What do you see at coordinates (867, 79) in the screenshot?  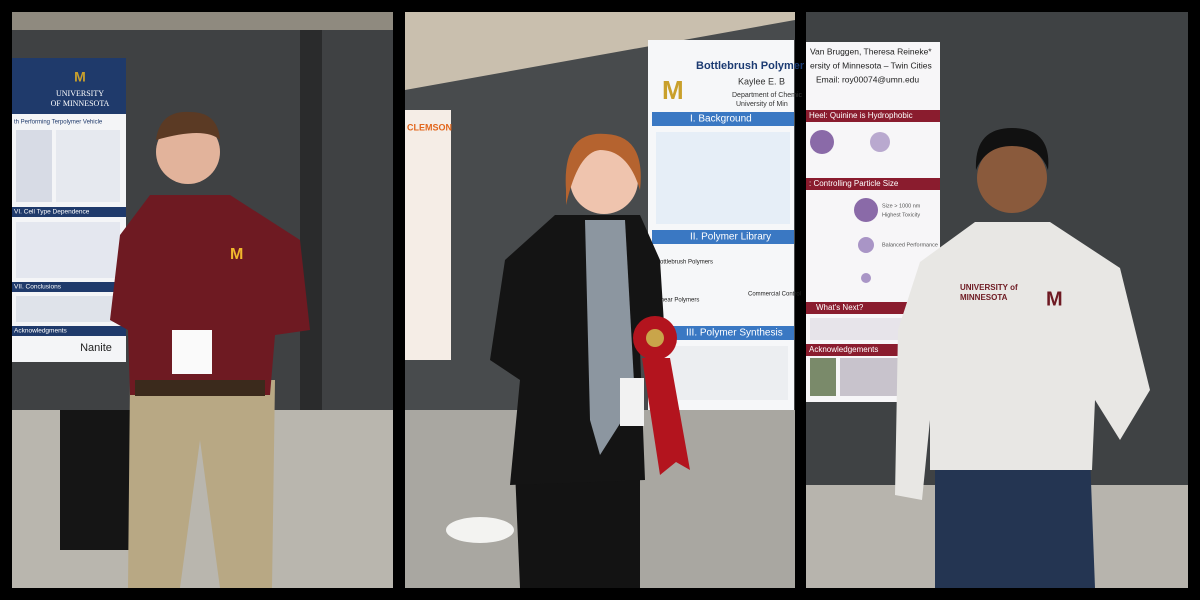 I see `email: Email: roy00074@umn.edu` at bounding box center [867, 79].